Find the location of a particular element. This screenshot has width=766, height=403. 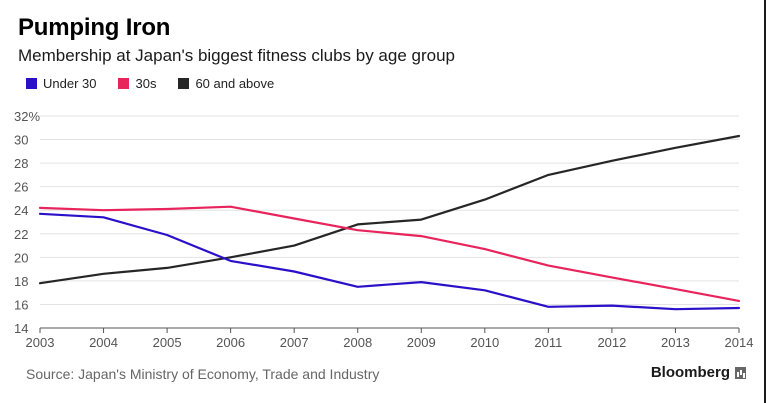

y-tick-label: 30 is located at coordinates (21, 140).